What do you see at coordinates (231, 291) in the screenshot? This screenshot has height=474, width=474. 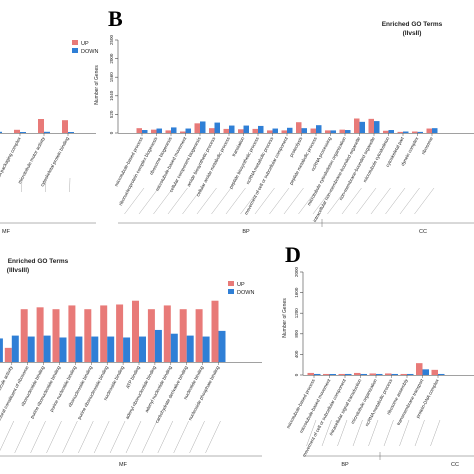 I see `legend-down-swatch` at bounding box center [231, 291].